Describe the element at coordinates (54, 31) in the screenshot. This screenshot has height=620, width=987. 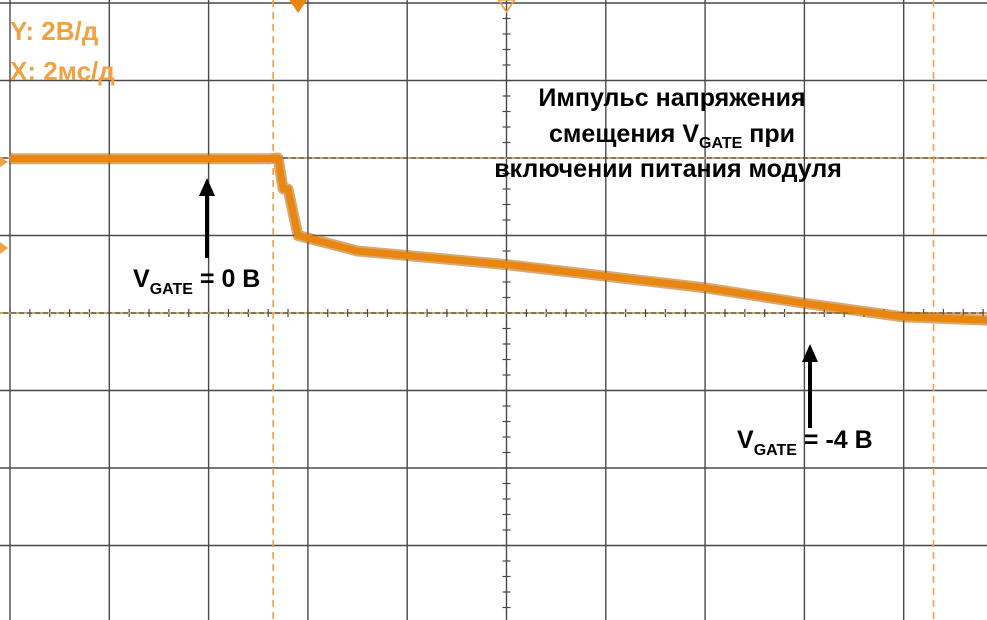
I see `y-scale-label: Y: 2В/д` at that location.